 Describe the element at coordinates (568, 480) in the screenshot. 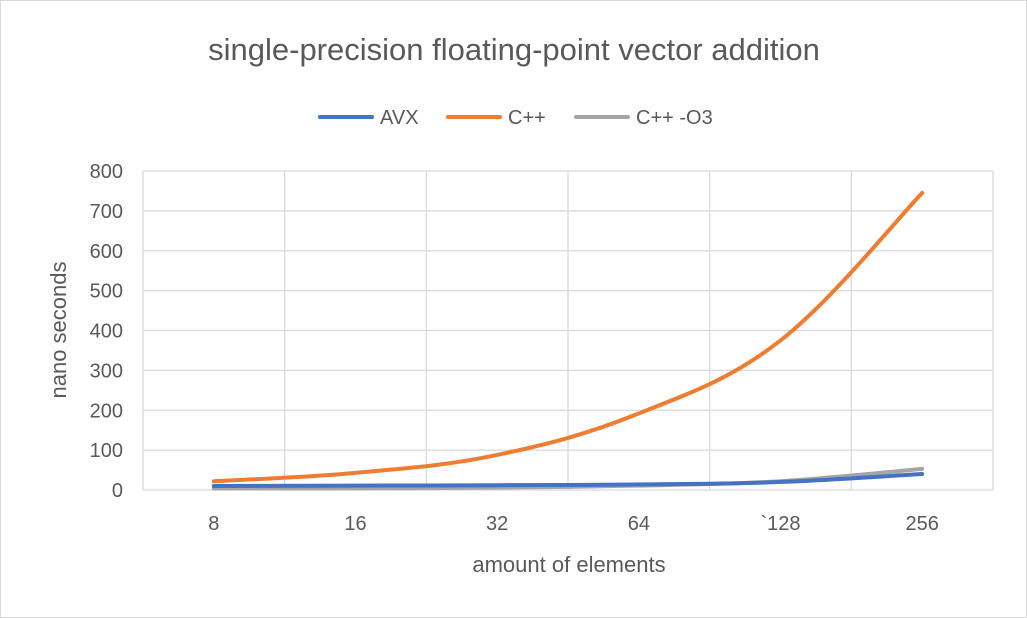

I see `series-line-avx` at that location.